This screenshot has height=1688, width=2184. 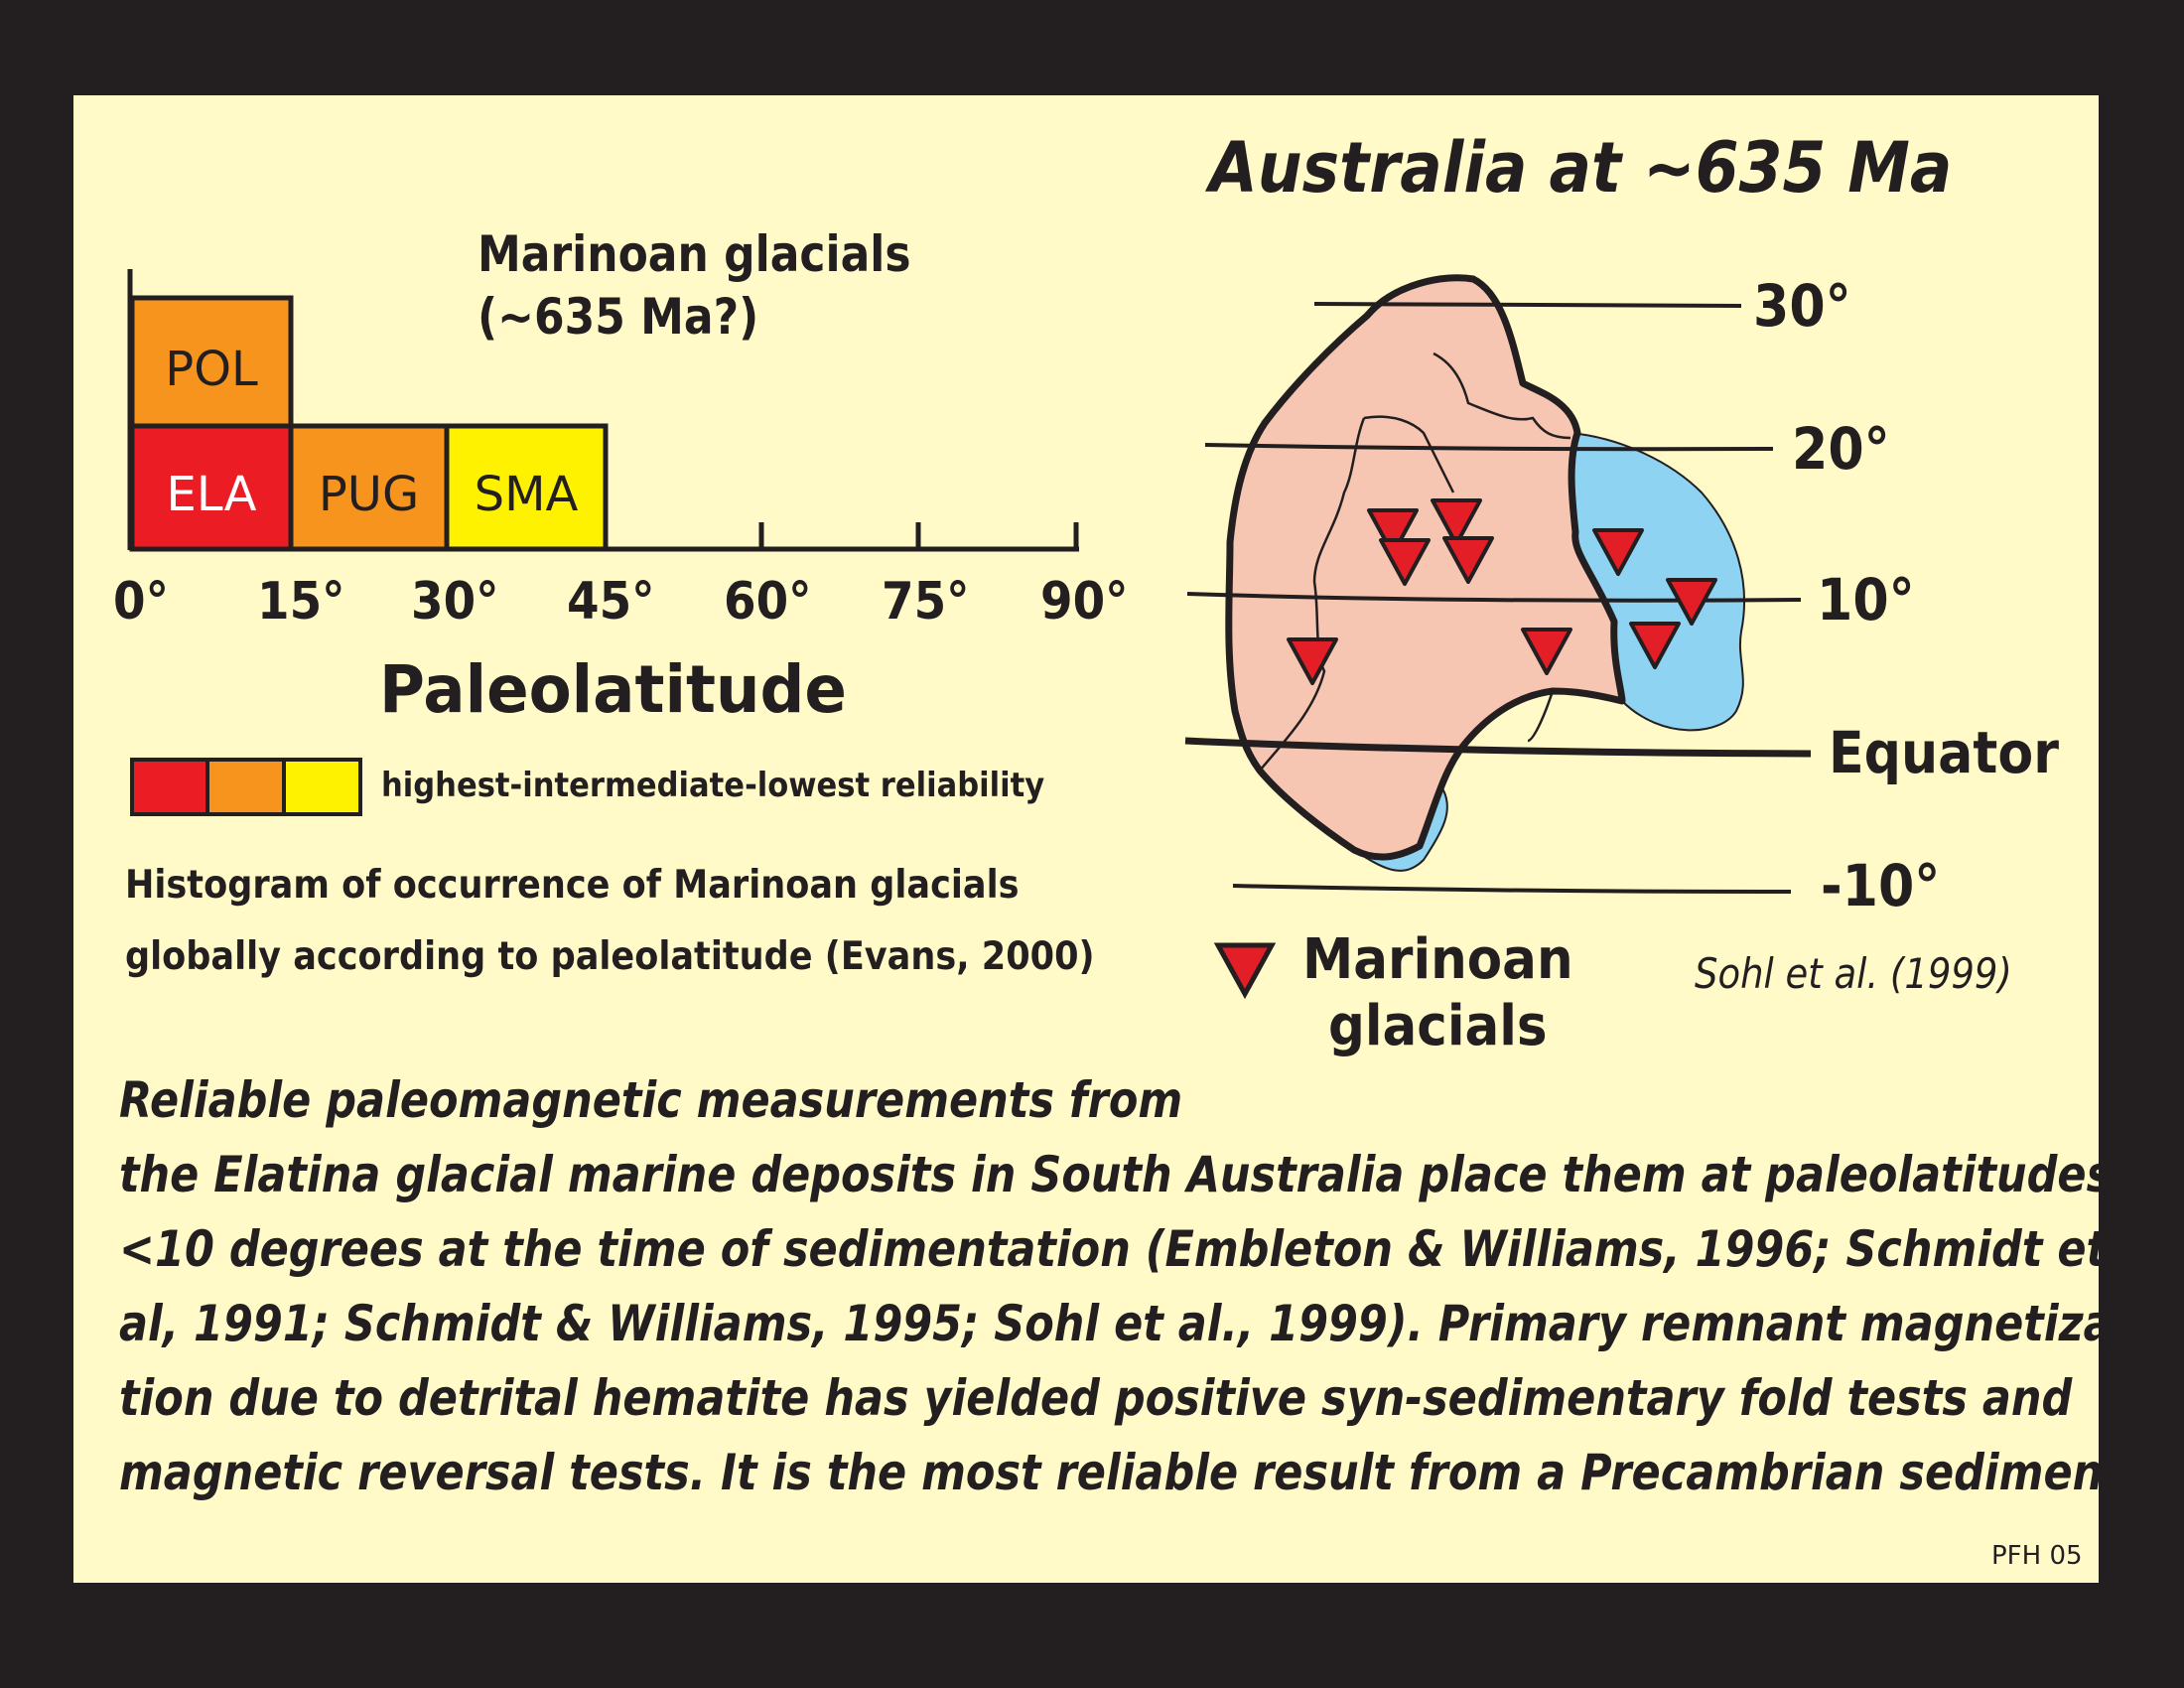 What do you see at coordinates (1437, 959) in the screenshot?
I see `marinoan-legend-line-1: Marinoan` at bounding box center [1437, 959].